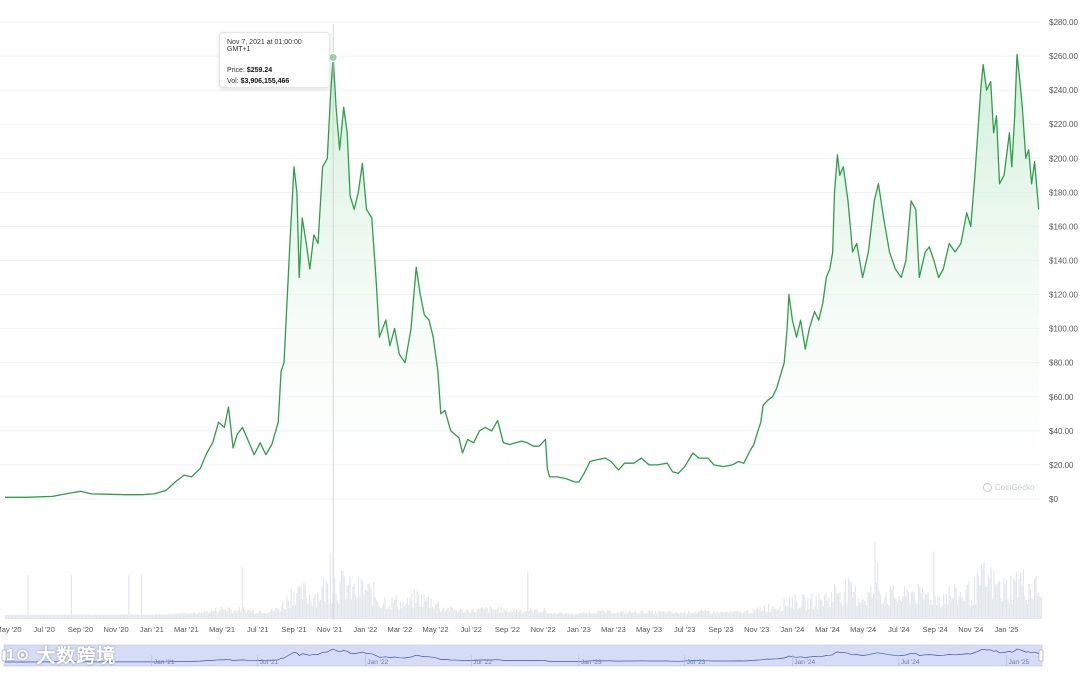 This screenshot has width=1080, height=674. I want to click on navigator-right-handle, so click(1041, 655).